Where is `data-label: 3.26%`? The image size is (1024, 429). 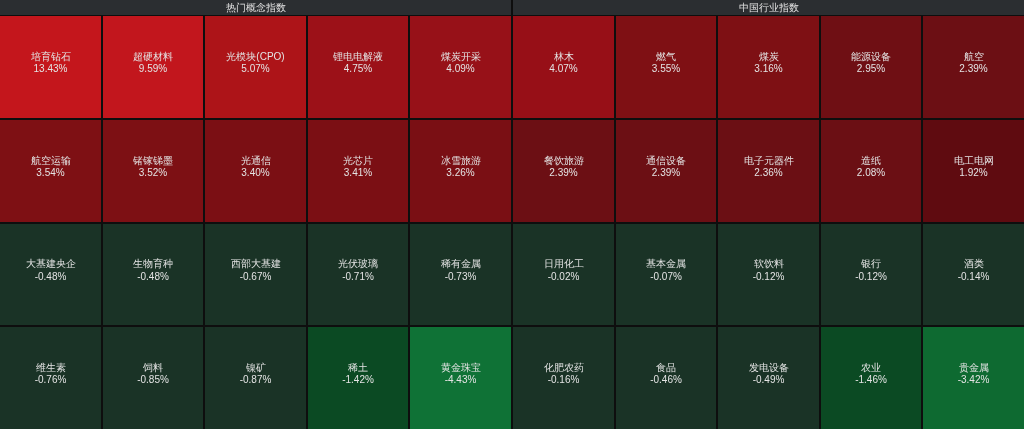 data-label: 3.26% is located at coordinates (460, 173).